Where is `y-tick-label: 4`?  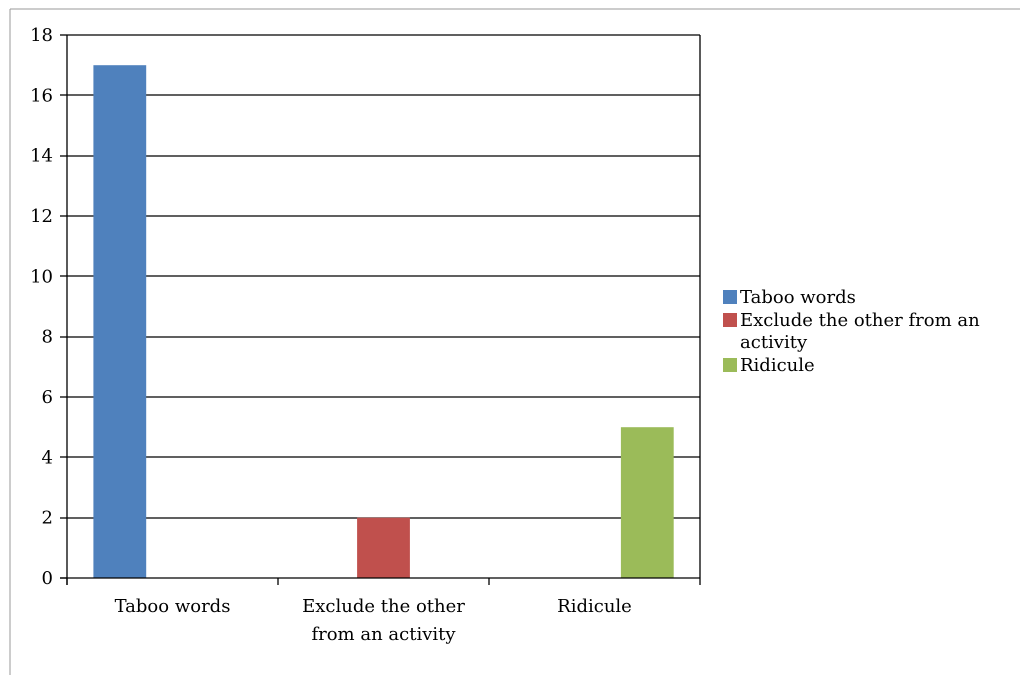 y-tick-label: 4 is located at coordinates (47, 457).